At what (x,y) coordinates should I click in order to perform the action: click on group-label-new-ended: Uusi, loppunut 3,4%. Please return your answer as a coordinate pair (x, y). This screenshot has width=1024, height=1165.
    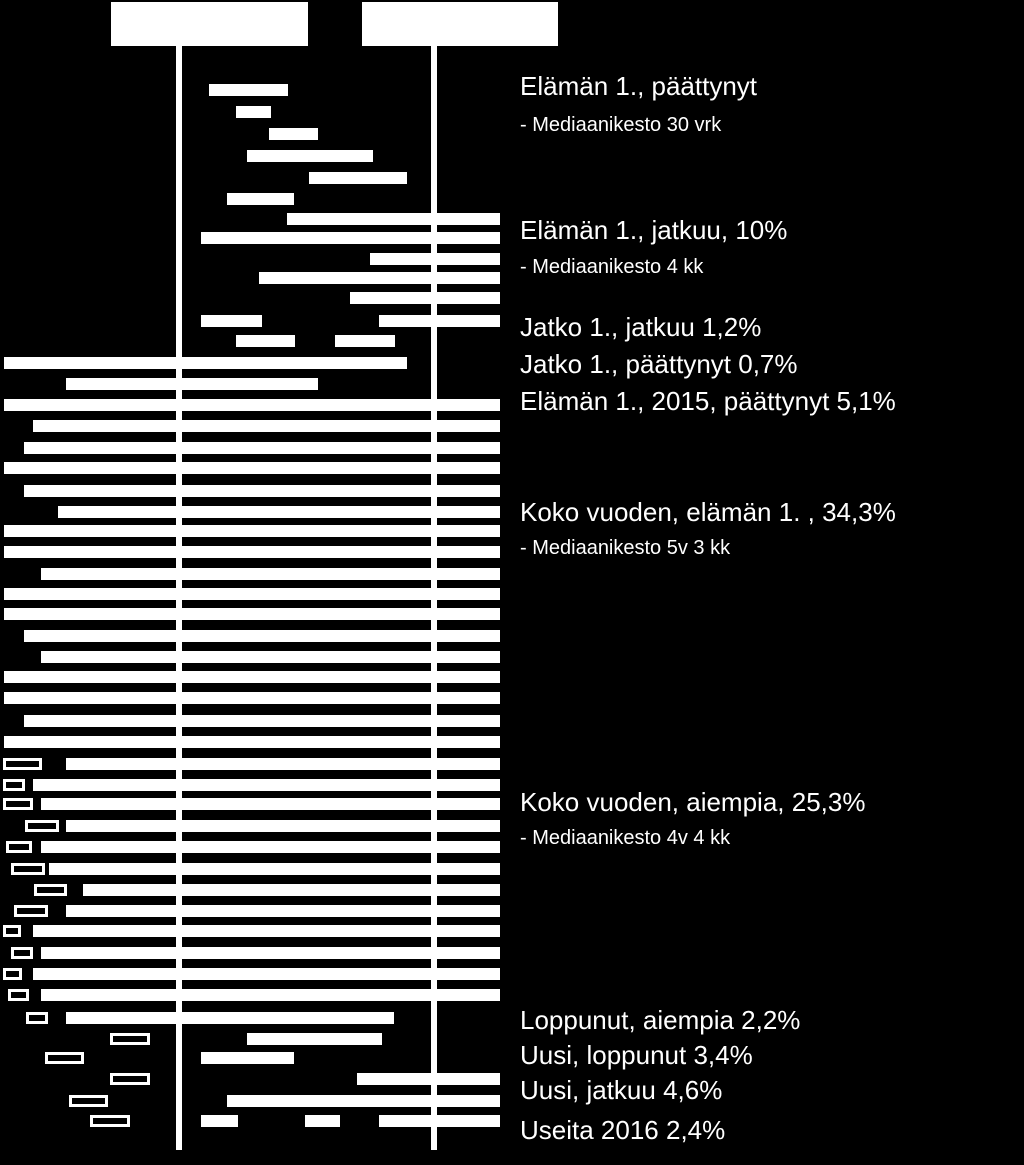
    Looking at the image, I should click on (636, 1055).